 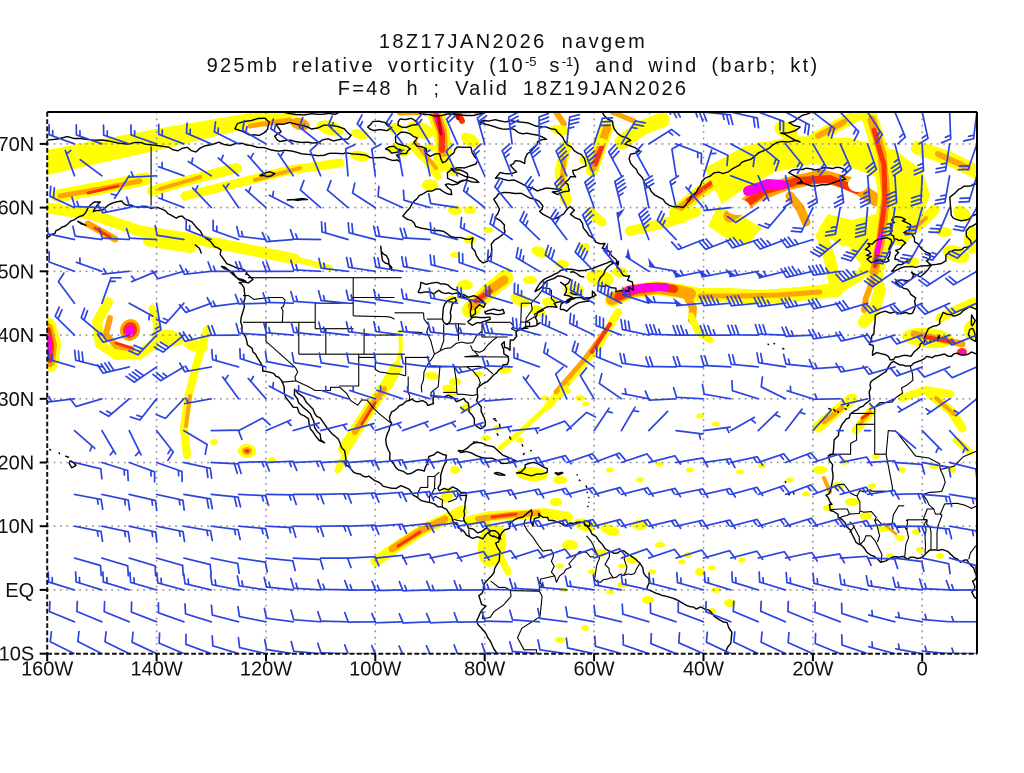 I want to click on svg-text: 10N, so click(x=17, y=527).